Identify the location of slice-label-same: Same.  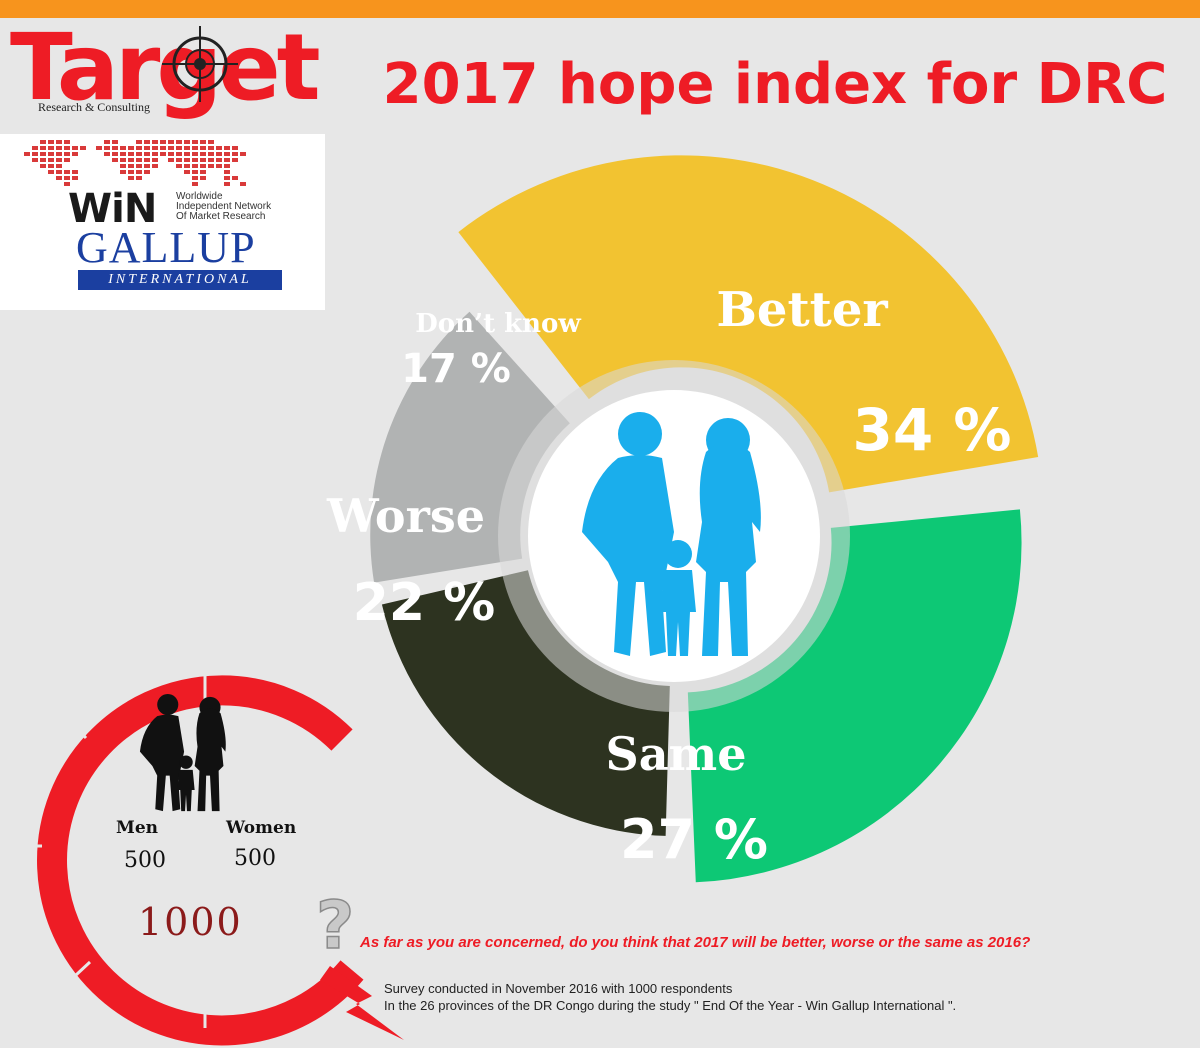
(676, 754).